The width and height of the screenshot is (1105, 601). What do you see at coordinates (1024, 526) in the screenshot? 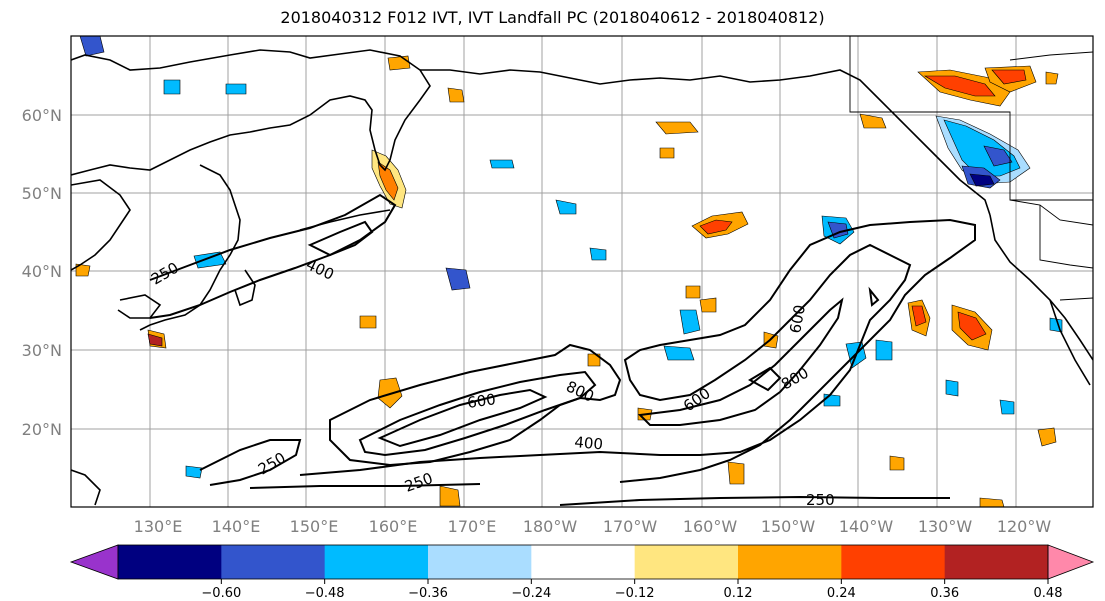
I see `longitude-label: 120°W` at bounding box center [1024, 526].